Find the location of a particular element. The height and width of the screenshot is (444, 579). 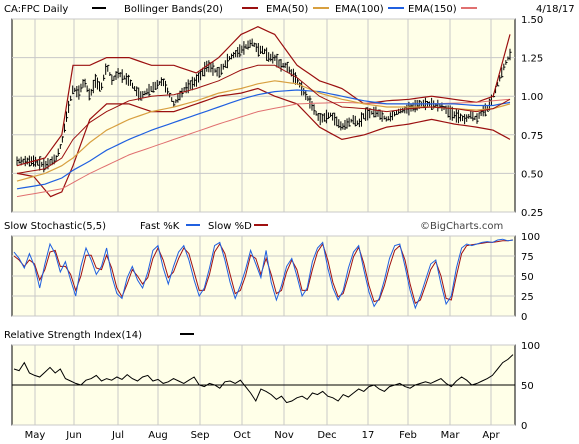

y-tick-label: 1.00 is located at coordinates (532, 97).